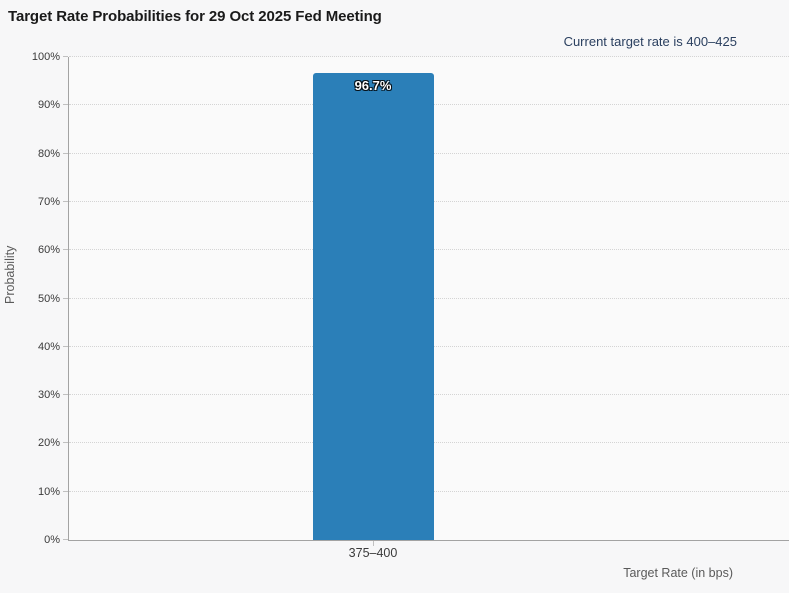  What do you see at coordinates (429, 56) in the screenshot?
I see `gridline` at bounding box center [429, 56].